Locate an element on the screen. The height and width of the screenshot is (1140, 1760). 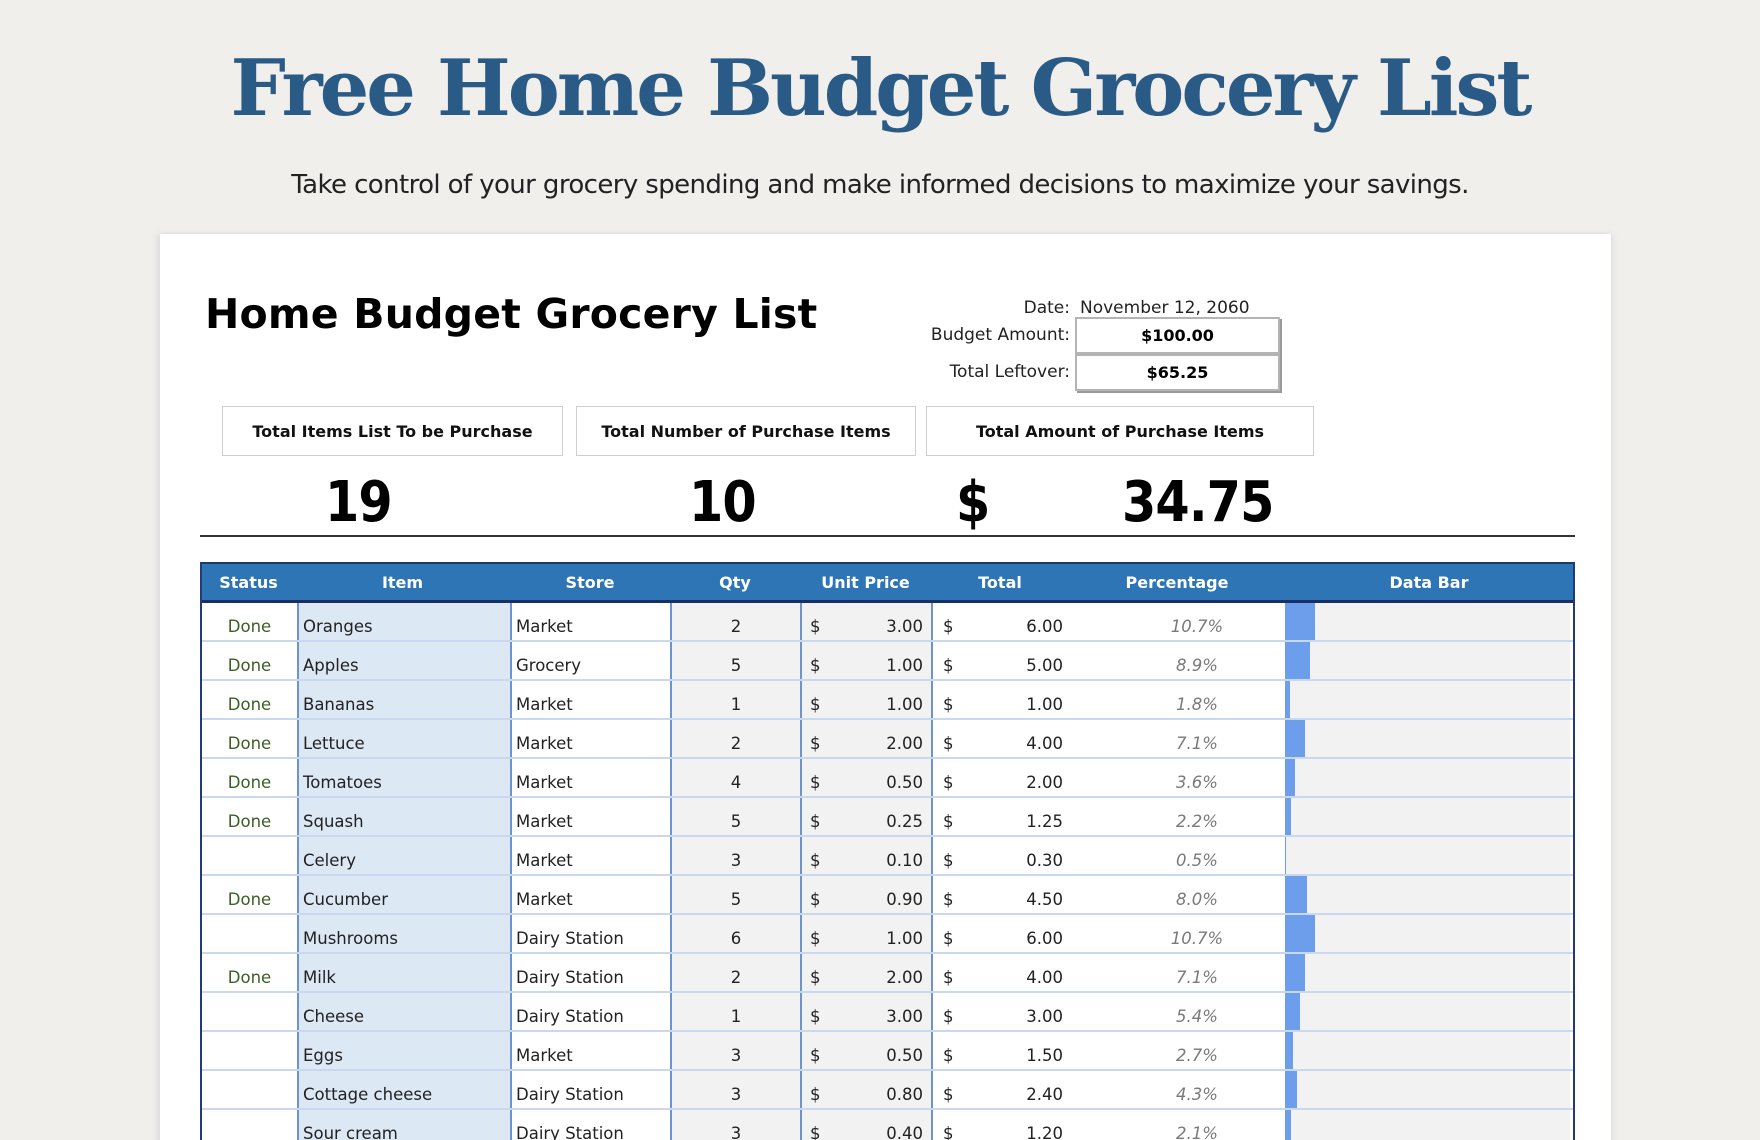
total-leftover-field: $65.25 is located at coordinates (1177, 372).